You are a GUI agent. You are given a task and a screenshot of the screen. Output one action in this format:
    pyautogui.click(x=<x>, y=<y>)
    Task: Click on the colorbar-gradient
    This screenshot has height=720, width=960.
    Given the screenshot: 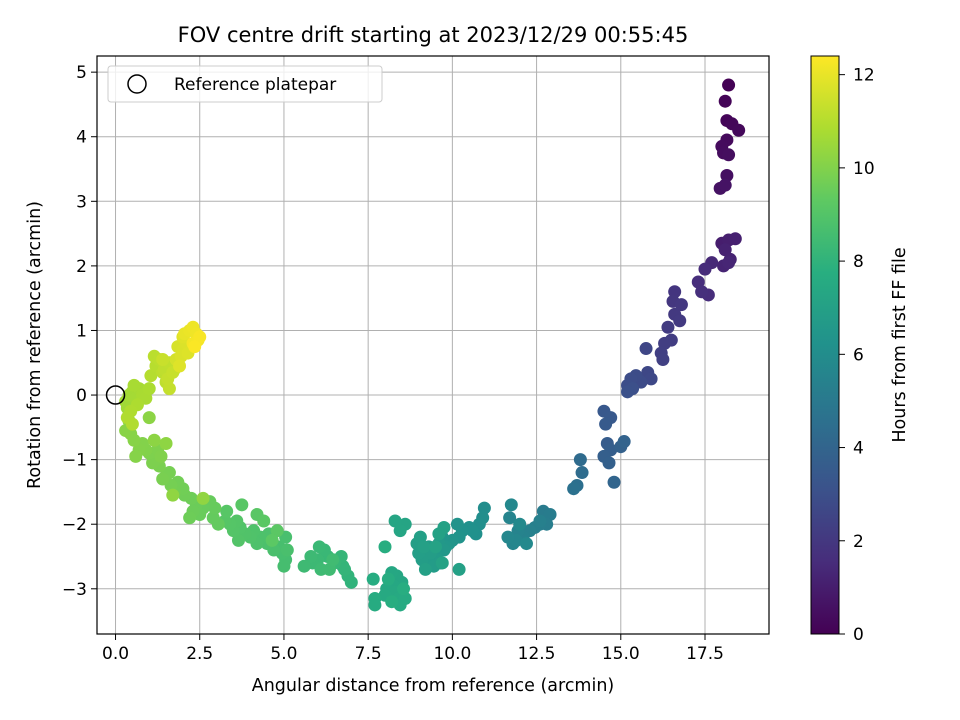 What is the action you would take?
    pyautogui.click(x=825, y=345)
    